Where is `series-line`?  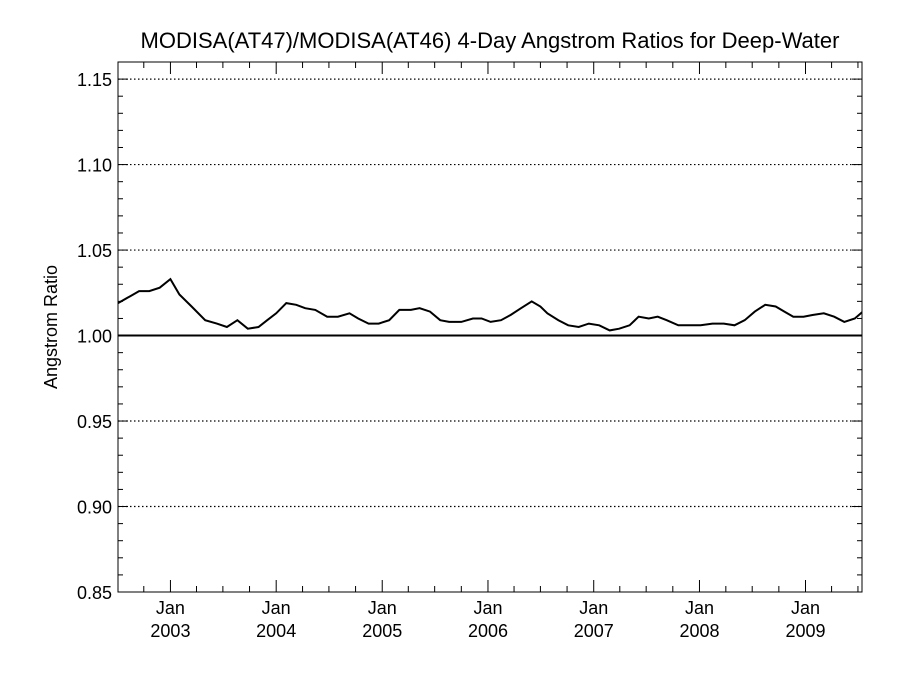 series-line is located at coordinates (490, 304).